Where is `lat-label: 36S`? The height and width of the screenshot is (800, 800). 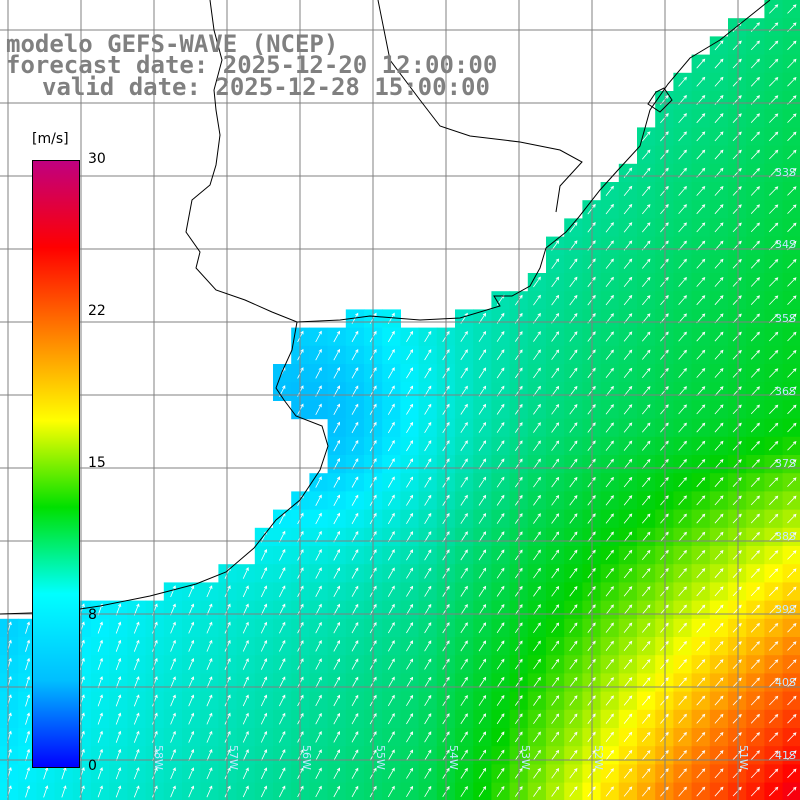
lat-label: 36S is located at coordinates (785, 391).